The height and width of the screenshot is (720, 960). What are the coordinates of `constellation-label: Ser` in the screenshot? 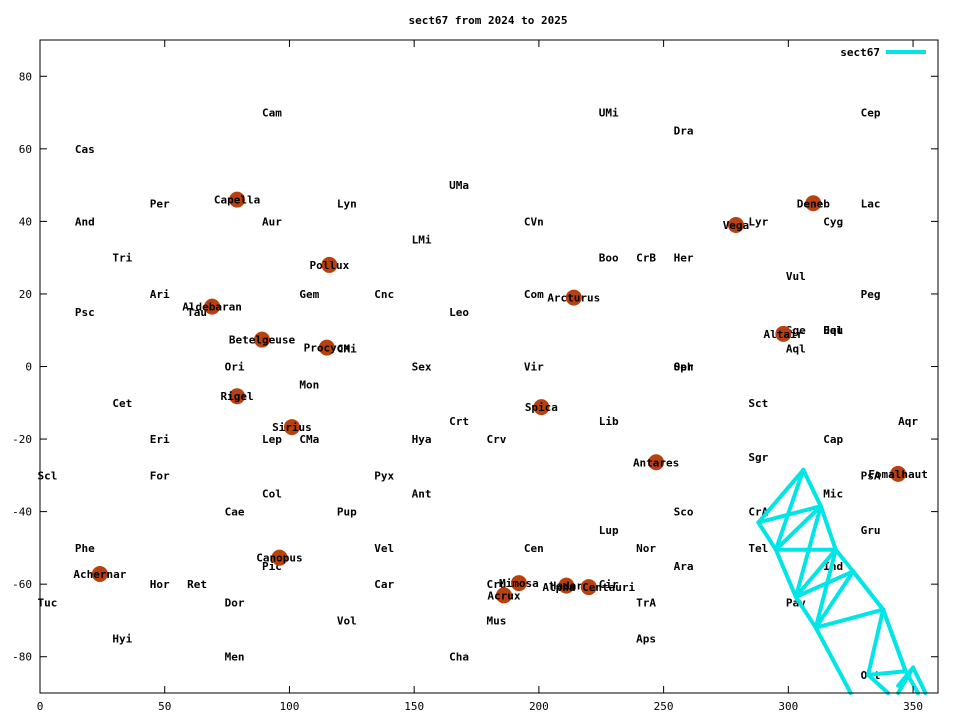 It's located at (684, 367).